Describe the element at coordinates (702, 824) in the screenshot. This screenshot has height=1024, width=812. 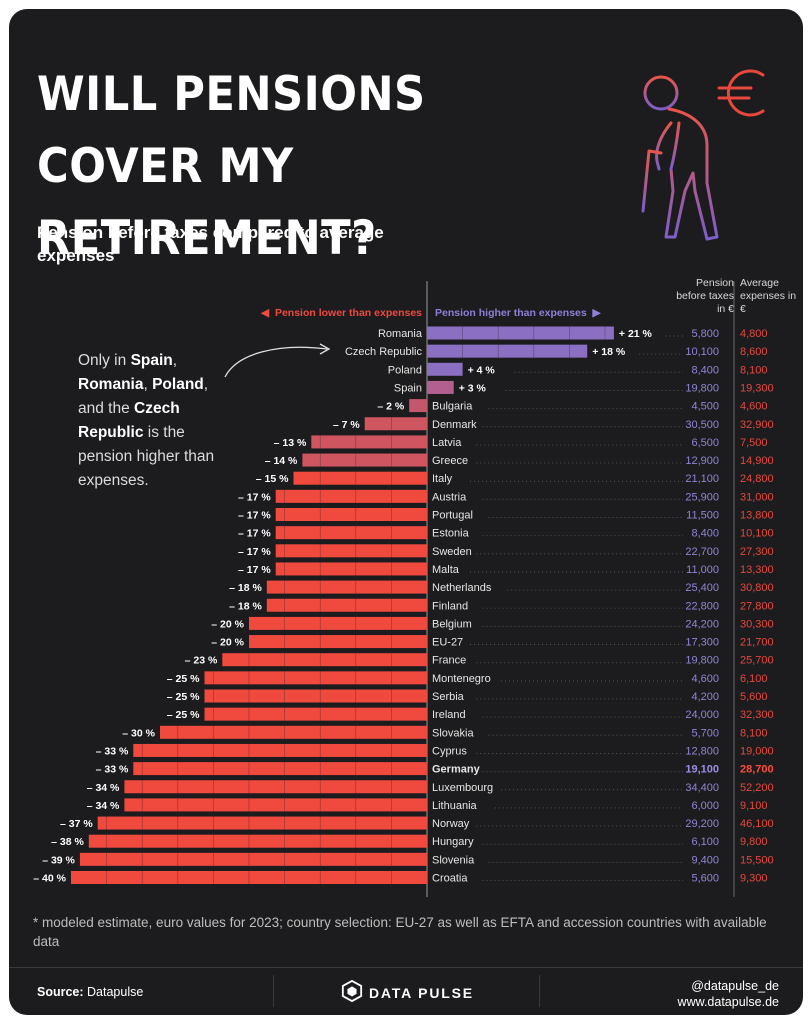
I see `pension-value: 29,200` at that location.